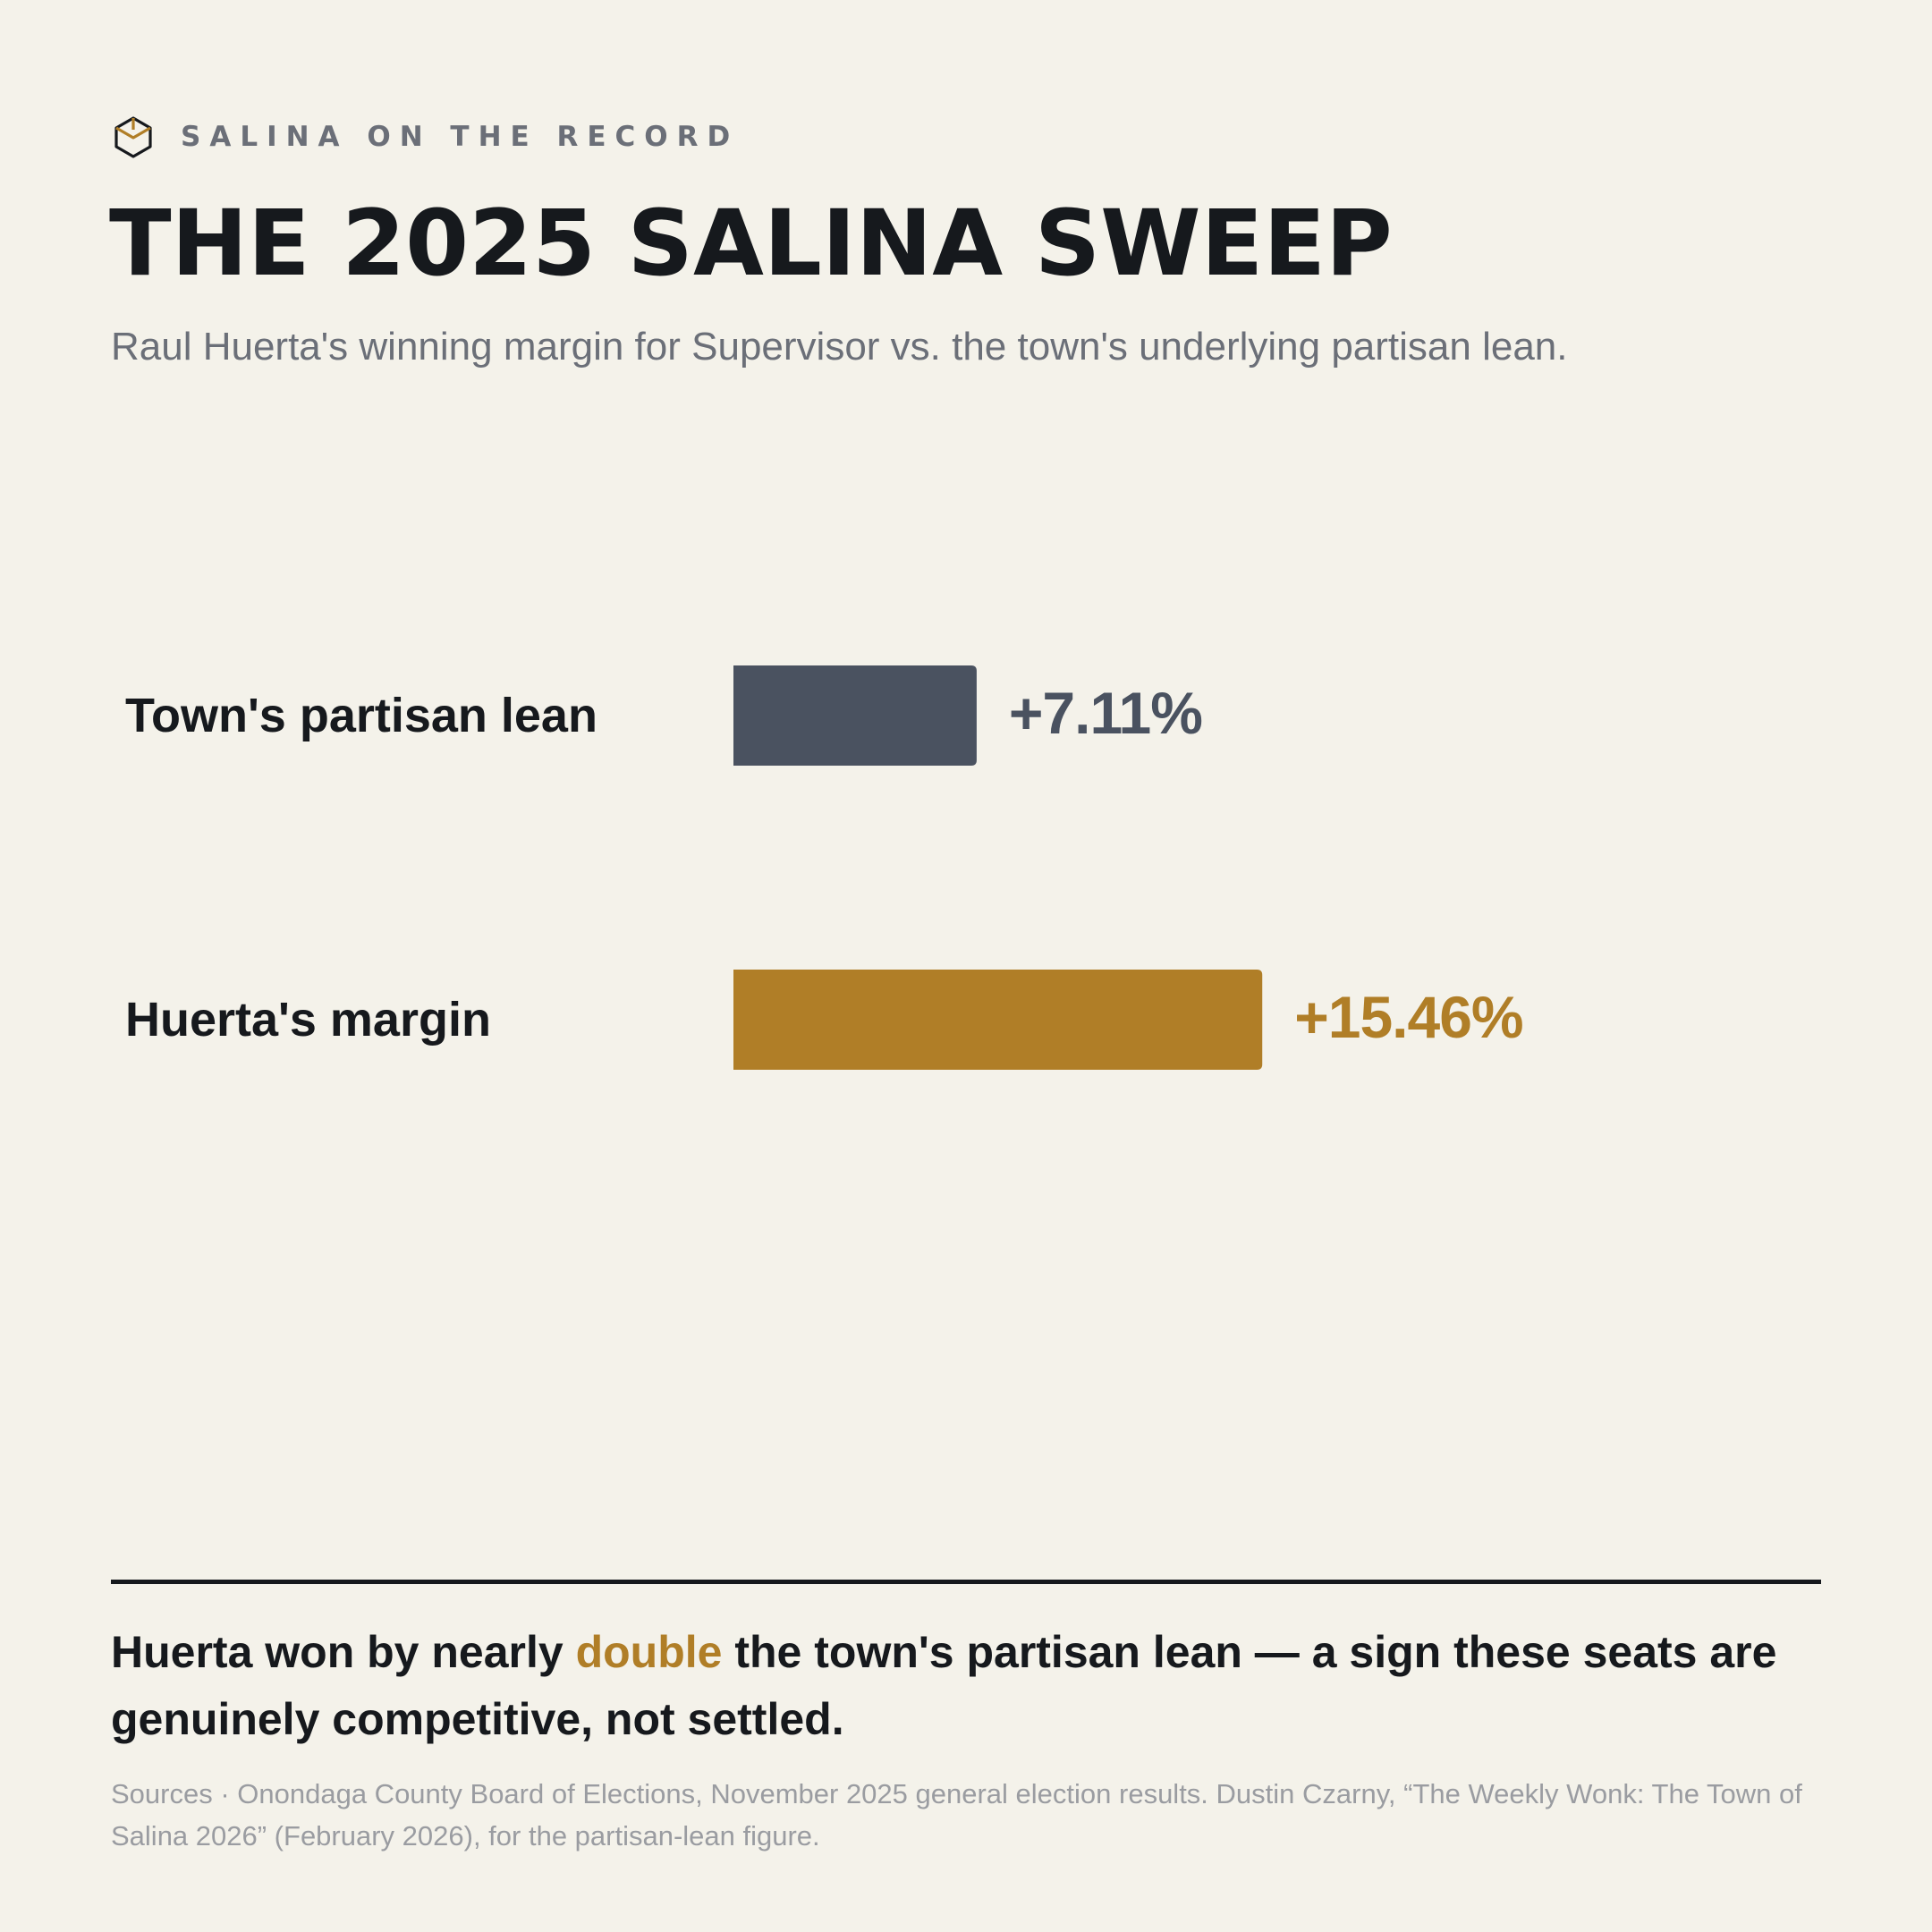  Describe the element at coordinates (966, 1582) in the screenshot. I see `divider` at that location.